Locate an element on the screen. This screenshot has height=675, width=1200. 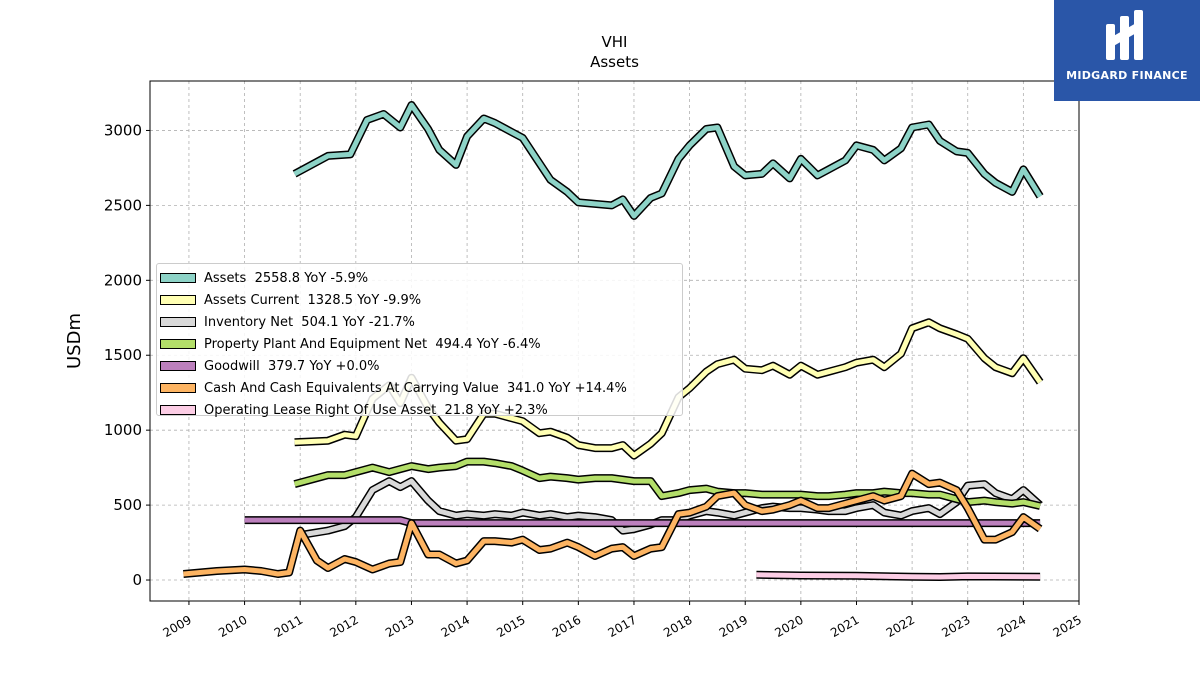
x-tick-label: 2016 is located at coordinates (566, 626).